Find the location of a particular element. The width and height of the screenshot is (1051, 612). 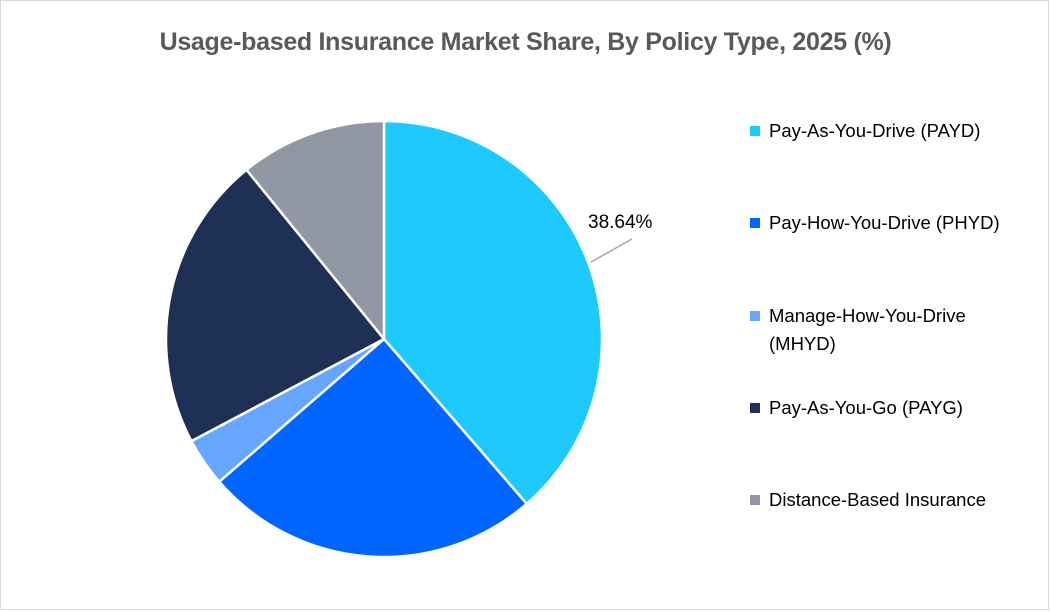

legend-label-mhyd: Manage-How-You-Drive (MHYD) is located at coordinates (867, 329).